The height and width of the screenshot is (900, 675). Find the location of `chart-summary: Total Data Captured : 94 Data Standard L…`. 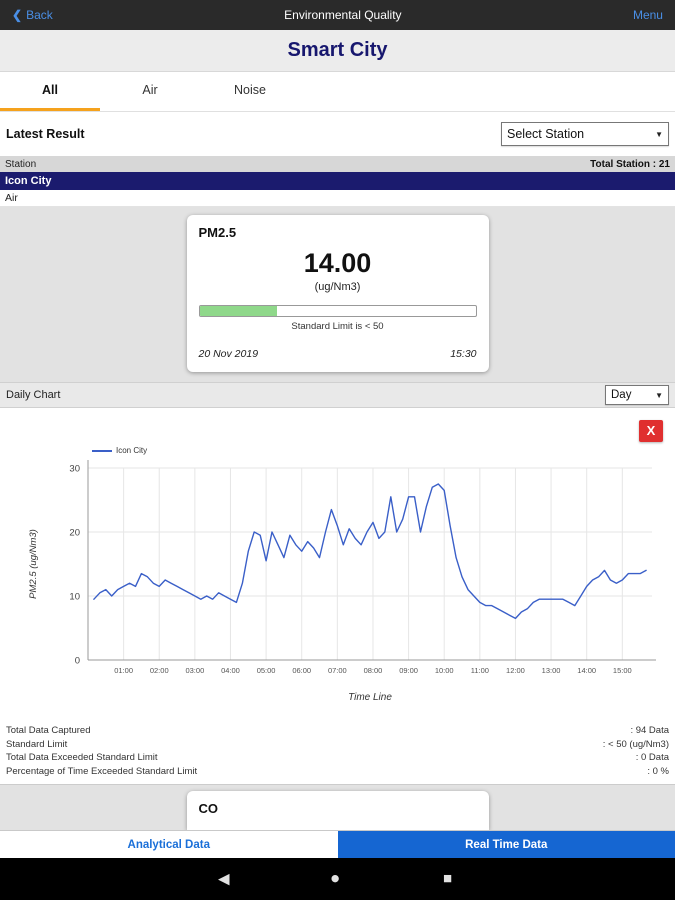

chart-summary: Total Data Captured : 94 Data Standard L… is located at coordinates (337, 752).